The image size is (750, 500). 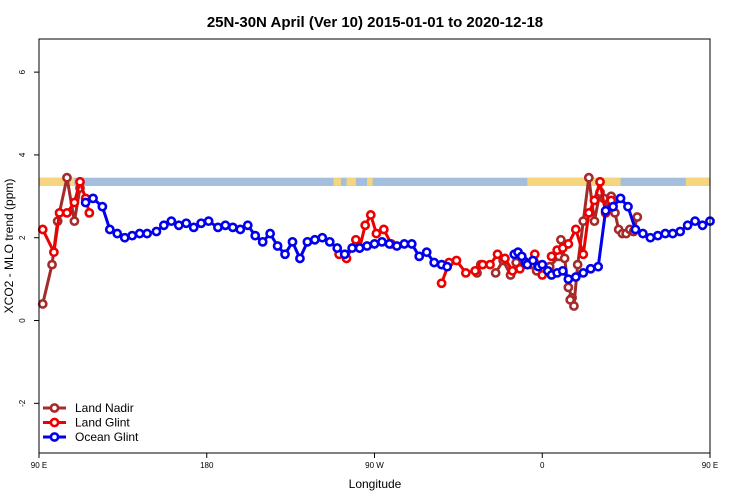 What do you see at coordinates (107, 437) in the screenshot?
I see `legend-label: Ocean Glint` at bounding box center [107, 437].